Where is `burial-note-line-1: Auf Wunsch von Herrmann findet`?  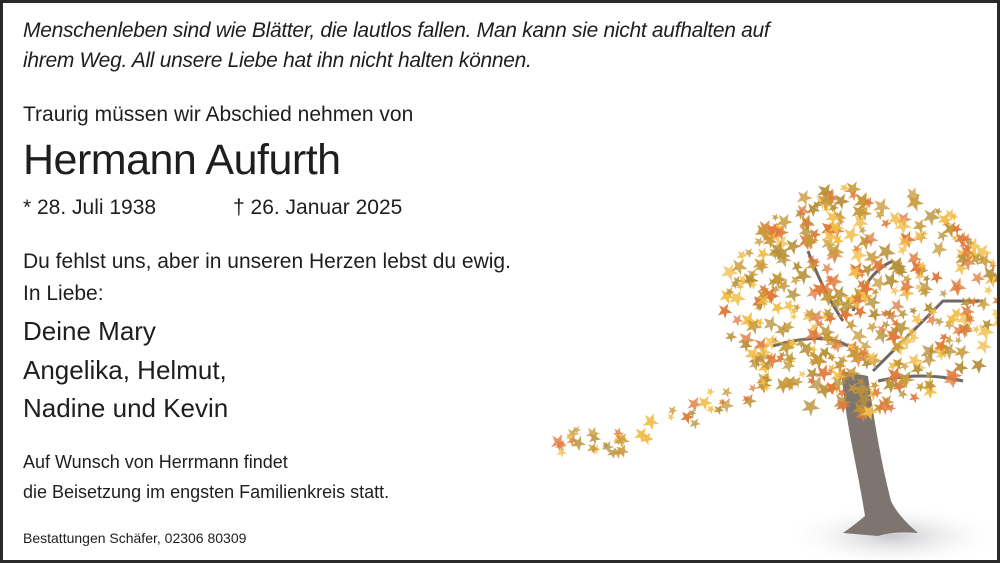 burial-note-line-1: Auf Wunsch von Herrmann findet is located at coordinates (155, 462).